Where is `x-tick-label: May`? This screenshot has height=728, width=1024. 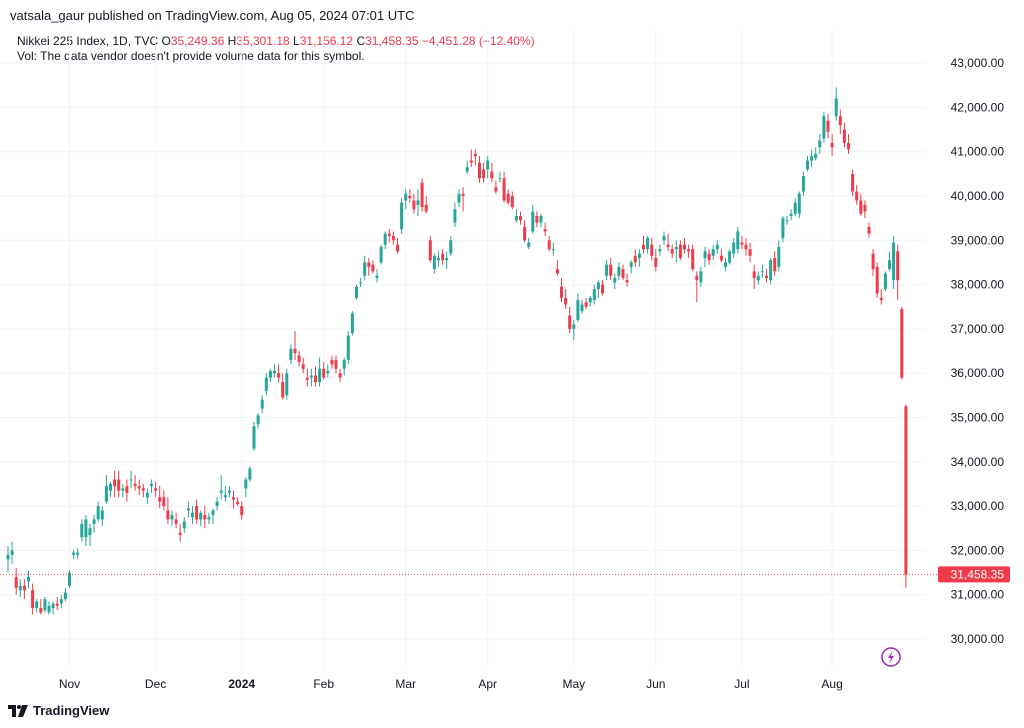
x-tick-label: May is located at coordinates (573, 684).